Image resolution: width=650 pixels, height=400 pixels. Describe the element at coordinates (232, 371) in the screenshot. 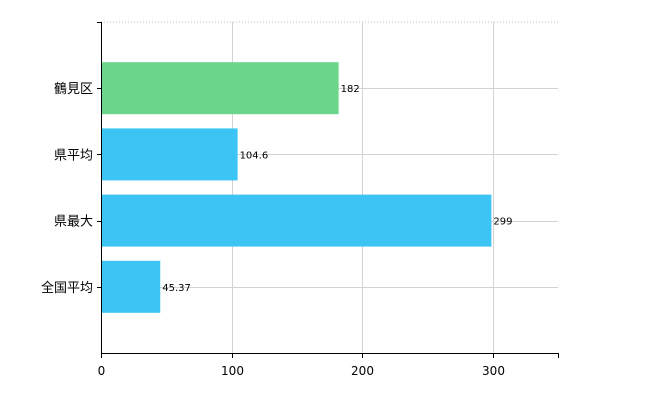

I see `x-tick-label: 100` at that location.